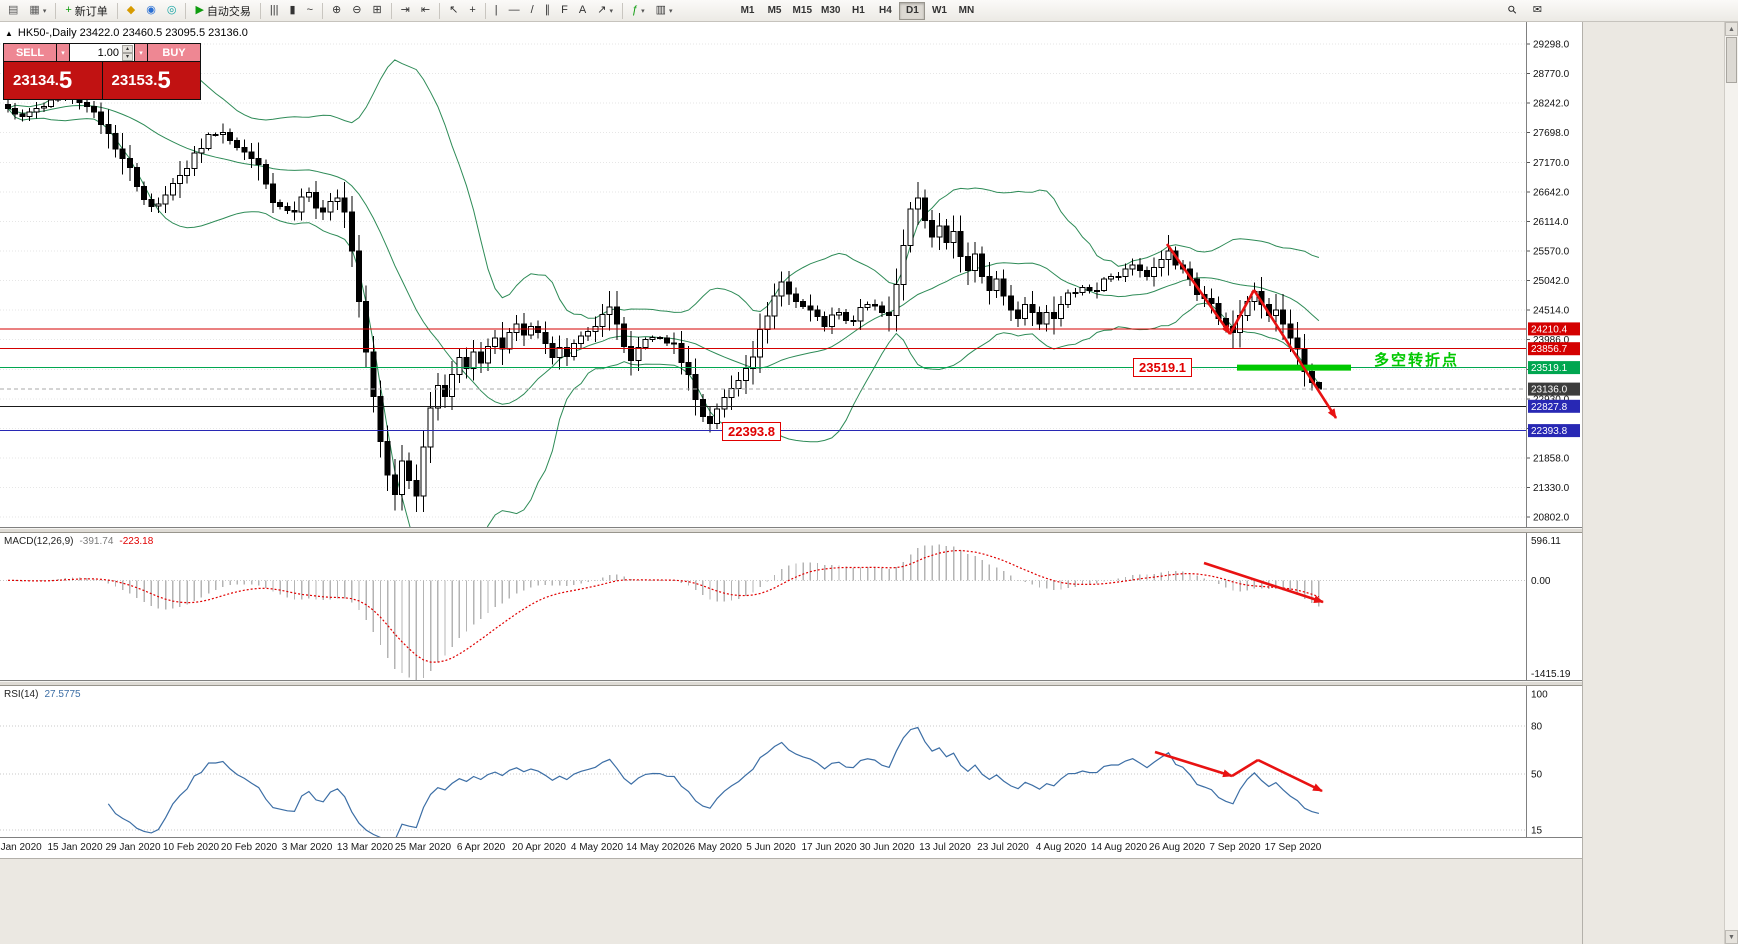 The width and height of the screenshot is (1738, 944). I want to click on timeframe-d1: D1, so click(912, 10).